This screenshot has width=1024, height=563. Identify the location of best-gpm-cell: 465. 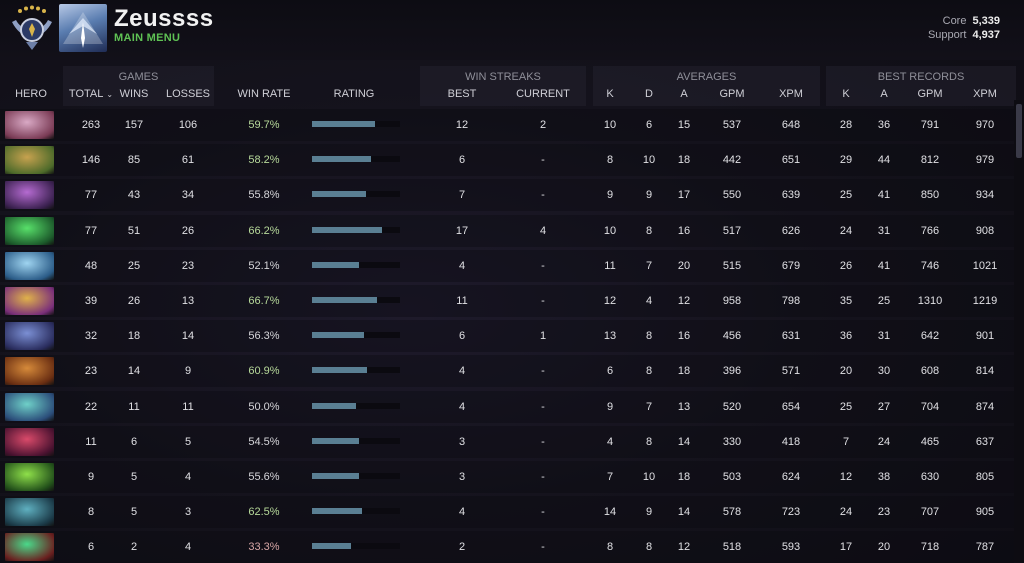
(930, 441).